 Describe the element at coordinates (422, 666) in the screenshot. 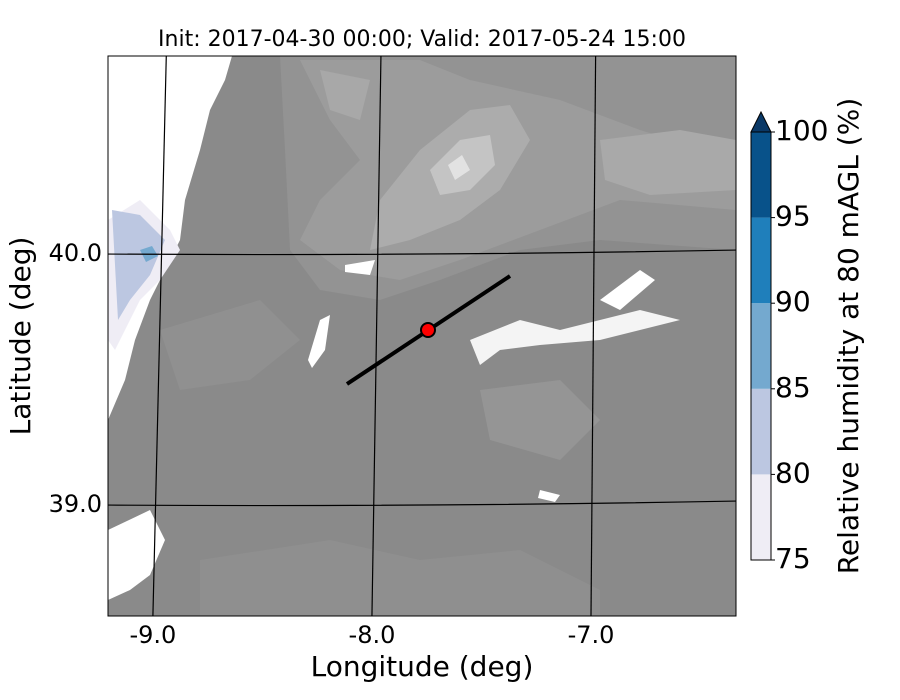

I see `x-axis-label: Longitude (deg)` at that location.